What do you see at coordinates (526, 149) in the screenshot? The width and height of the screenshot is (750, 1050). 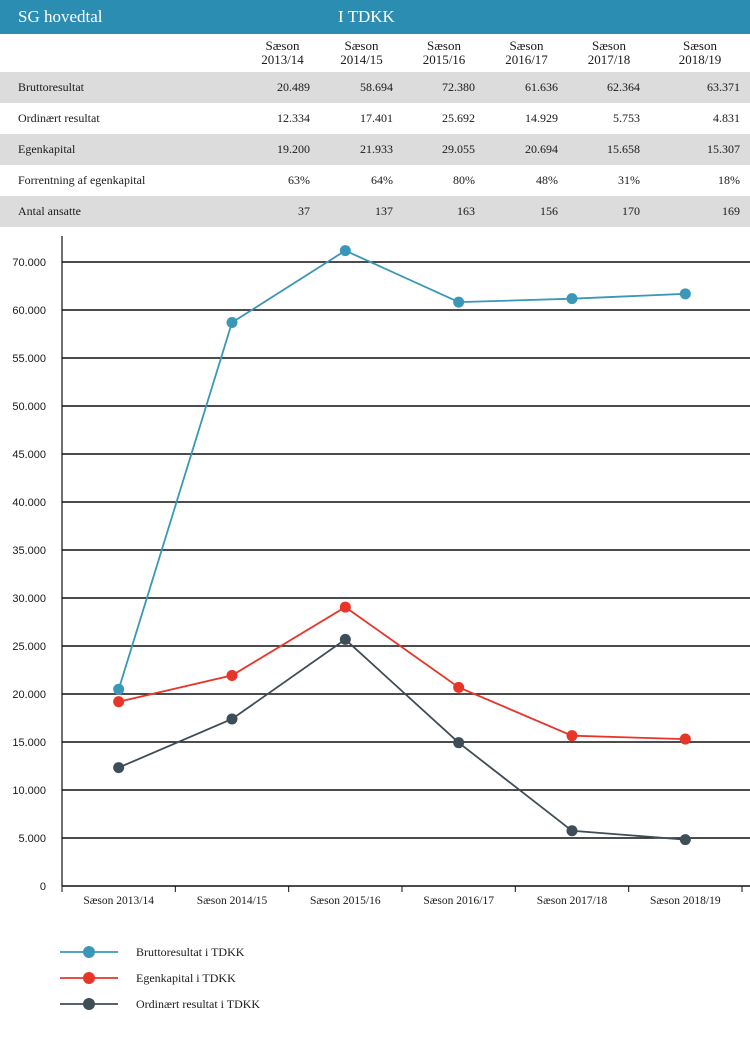 I see `table-cell: 20.694` at bounding box center [526, 149].